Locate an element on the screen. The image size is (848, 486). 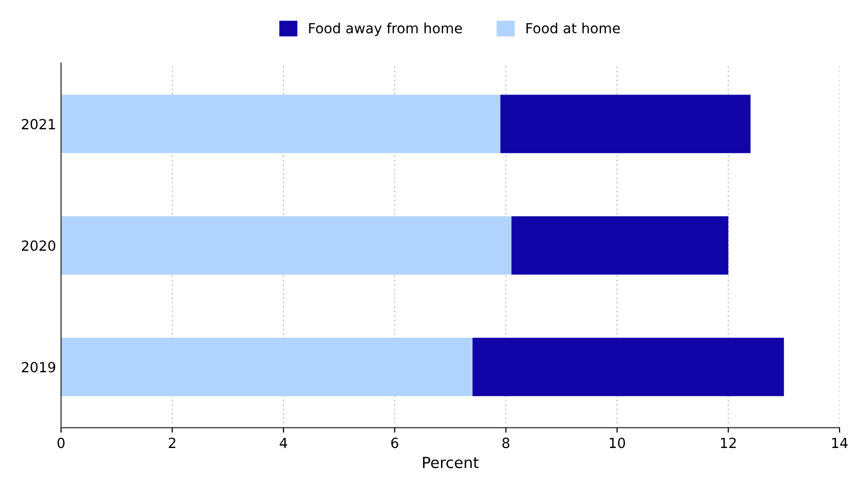
x-tick-label: 8 is located at coordinates (506, 443).